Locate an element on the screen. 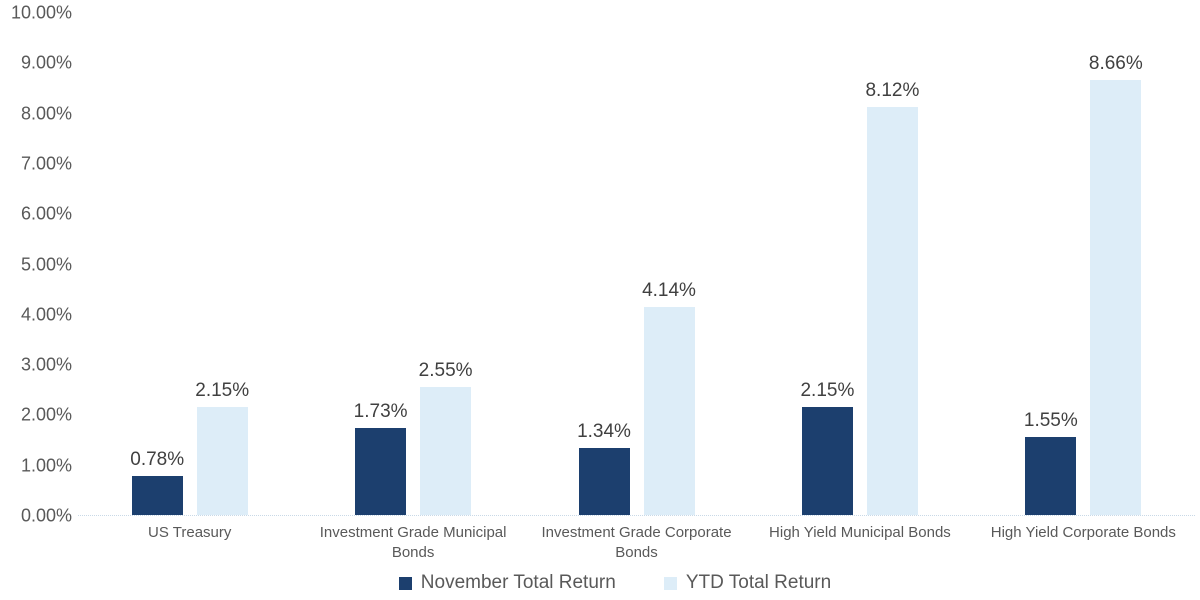 The height and width of the screenshot is (600, 1200). legend-label: November Total Return is located at coordinates (518, 582).